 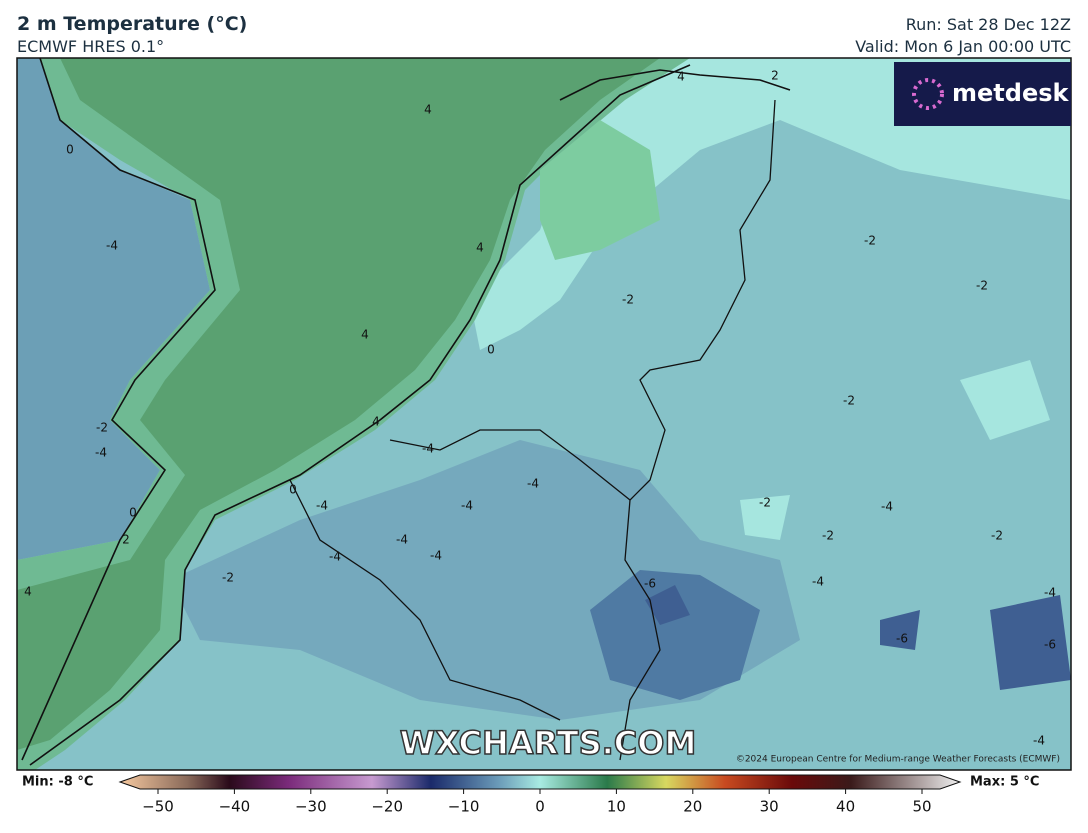 I want to click on subtitle: ECMWF HRES 0.1°, so click(x=91, y=46).